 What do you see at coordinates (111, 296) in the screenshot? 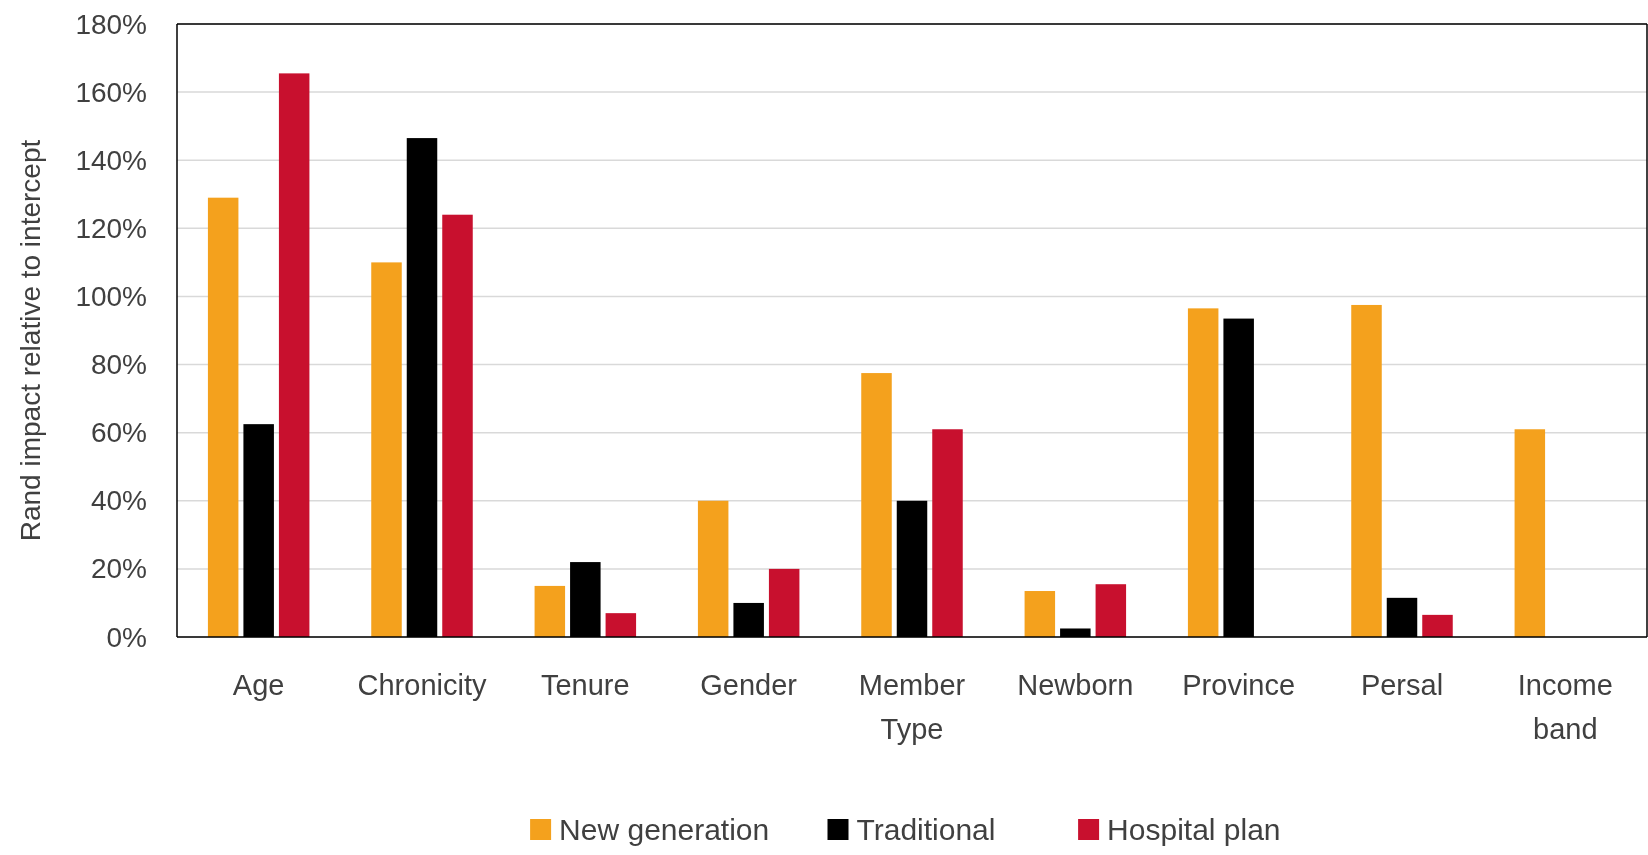
I see `y-tick-label: 100%` at bounding box center [111, 296].